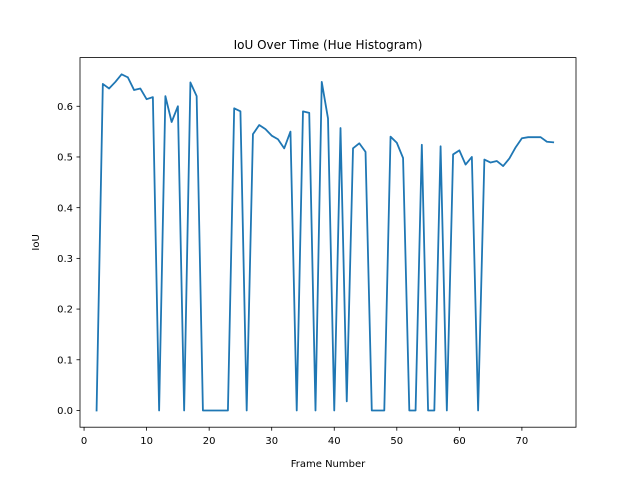 This screenshot has height=480, width=640. Describe the element at coordinates (65, 158) in the screenshot. I see `y-tick-label: 0.5` at that location.